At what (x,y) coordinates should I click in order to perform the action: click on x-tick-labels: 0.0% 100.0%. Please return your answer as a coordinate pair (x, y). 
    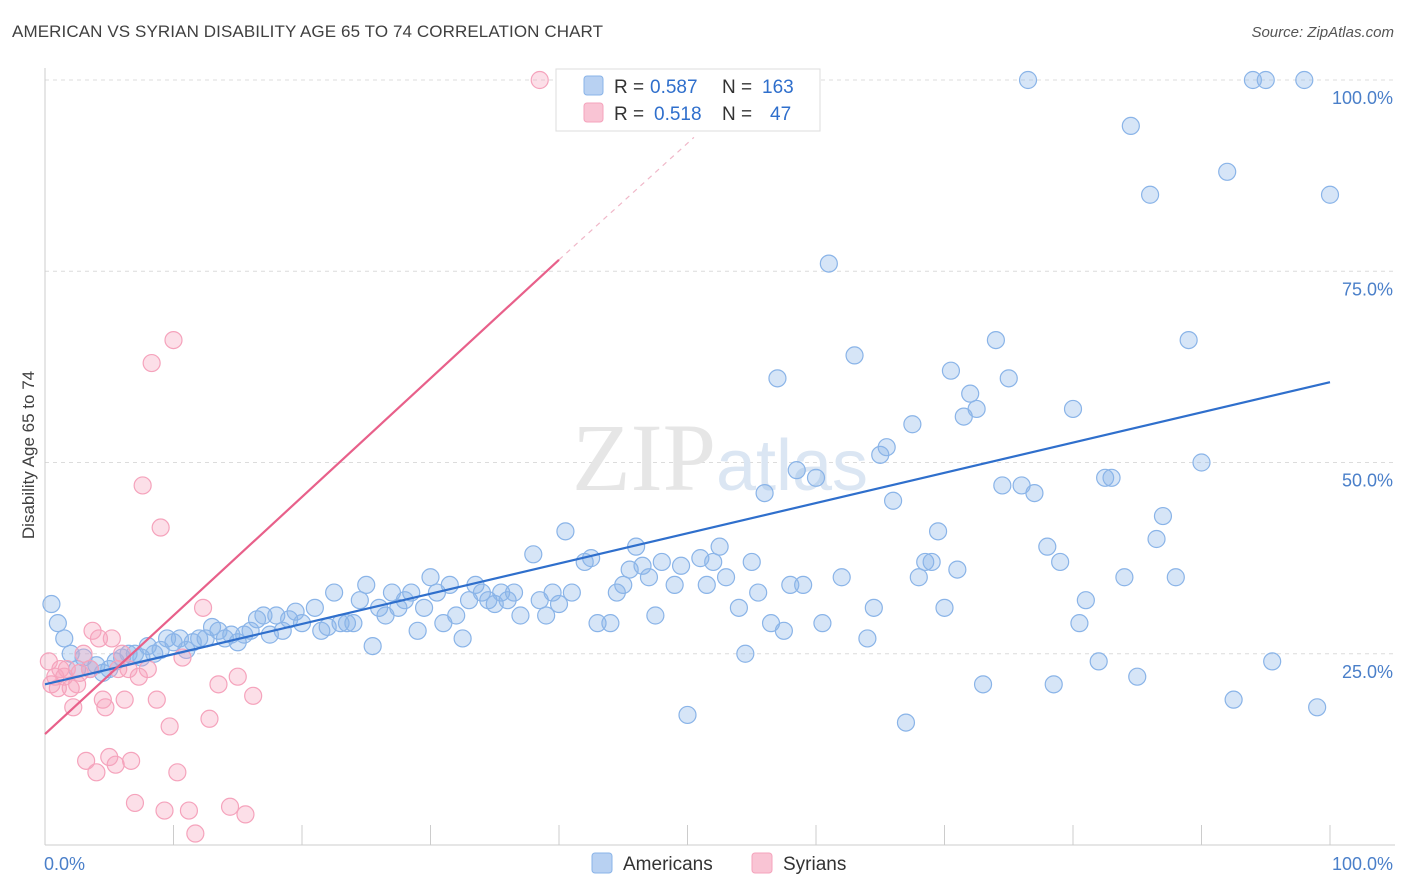
    Looking at the image, I should click on (718, 864).